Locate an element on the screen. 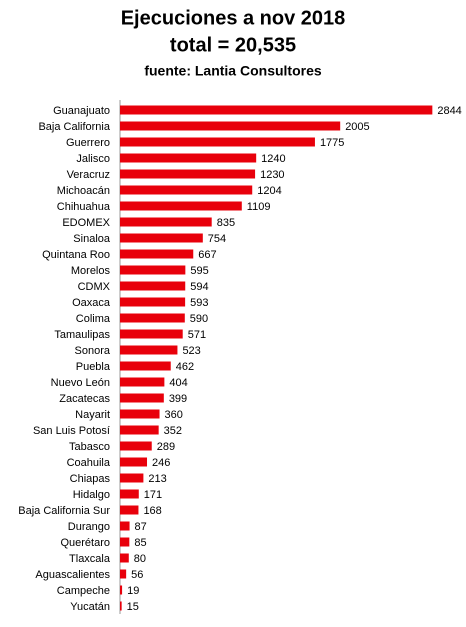 This screenshot has width=466, height=627. y-tick-label: Guanajuato is located at coordinates (81, 111).